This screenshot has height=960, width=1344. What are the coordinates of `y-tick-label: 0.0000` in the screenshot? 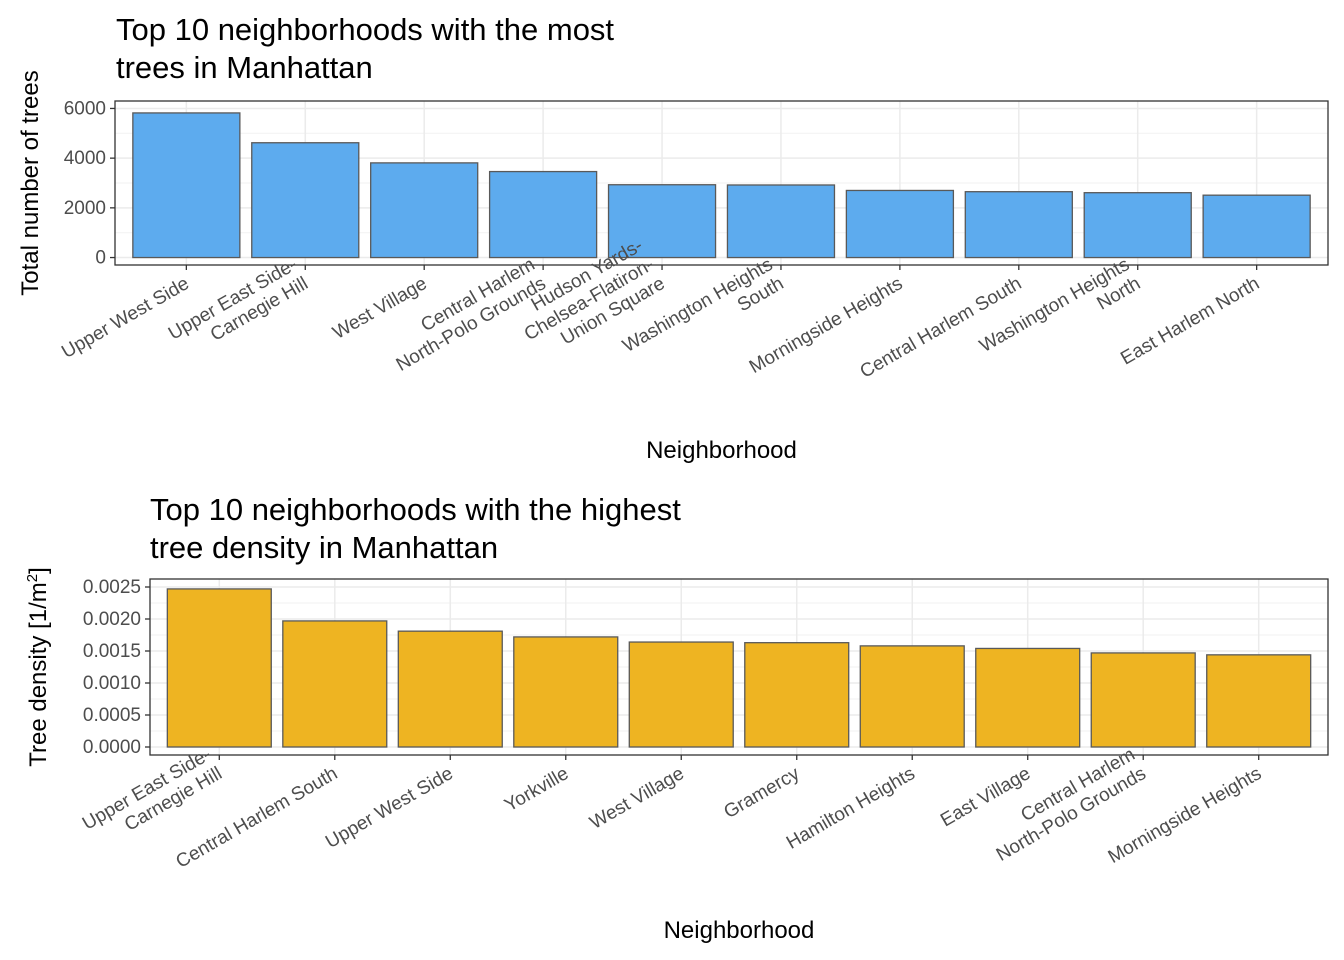 It's located at (112, 747).